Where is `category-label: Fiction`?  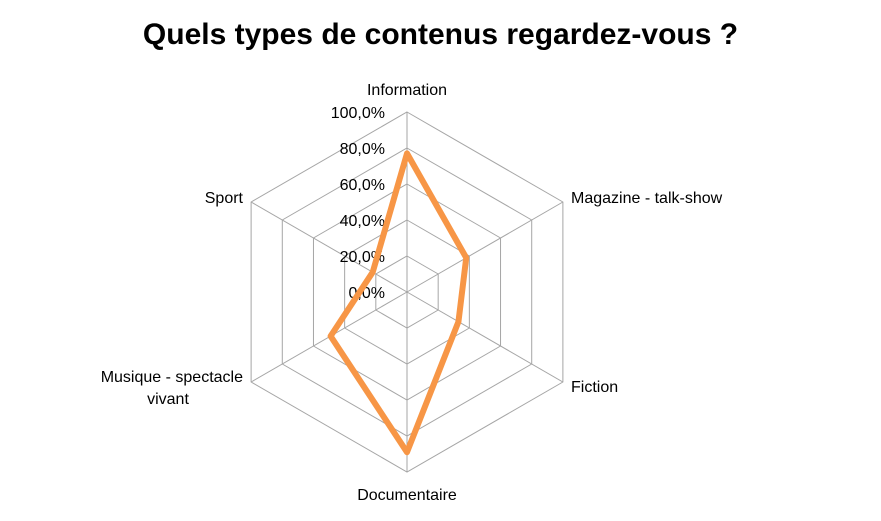 category-label: Fiction is located at coordinates (594, 387).